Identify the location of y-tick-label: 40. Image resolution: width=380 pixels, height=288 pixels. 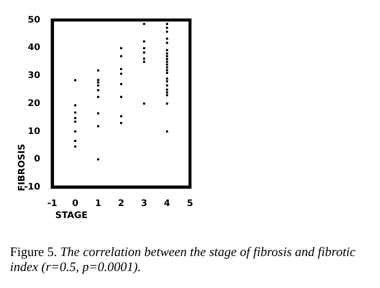
(34, 48).